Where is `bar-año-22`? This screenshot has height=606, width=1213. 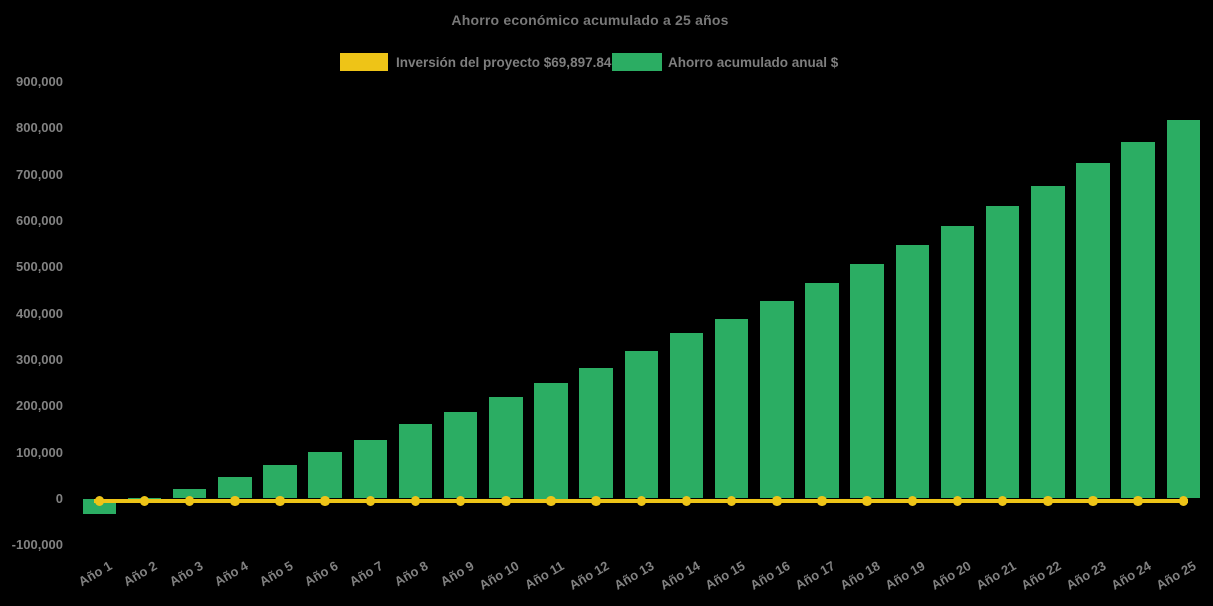 bar-año-22 is located at coordinates (1048, 342).